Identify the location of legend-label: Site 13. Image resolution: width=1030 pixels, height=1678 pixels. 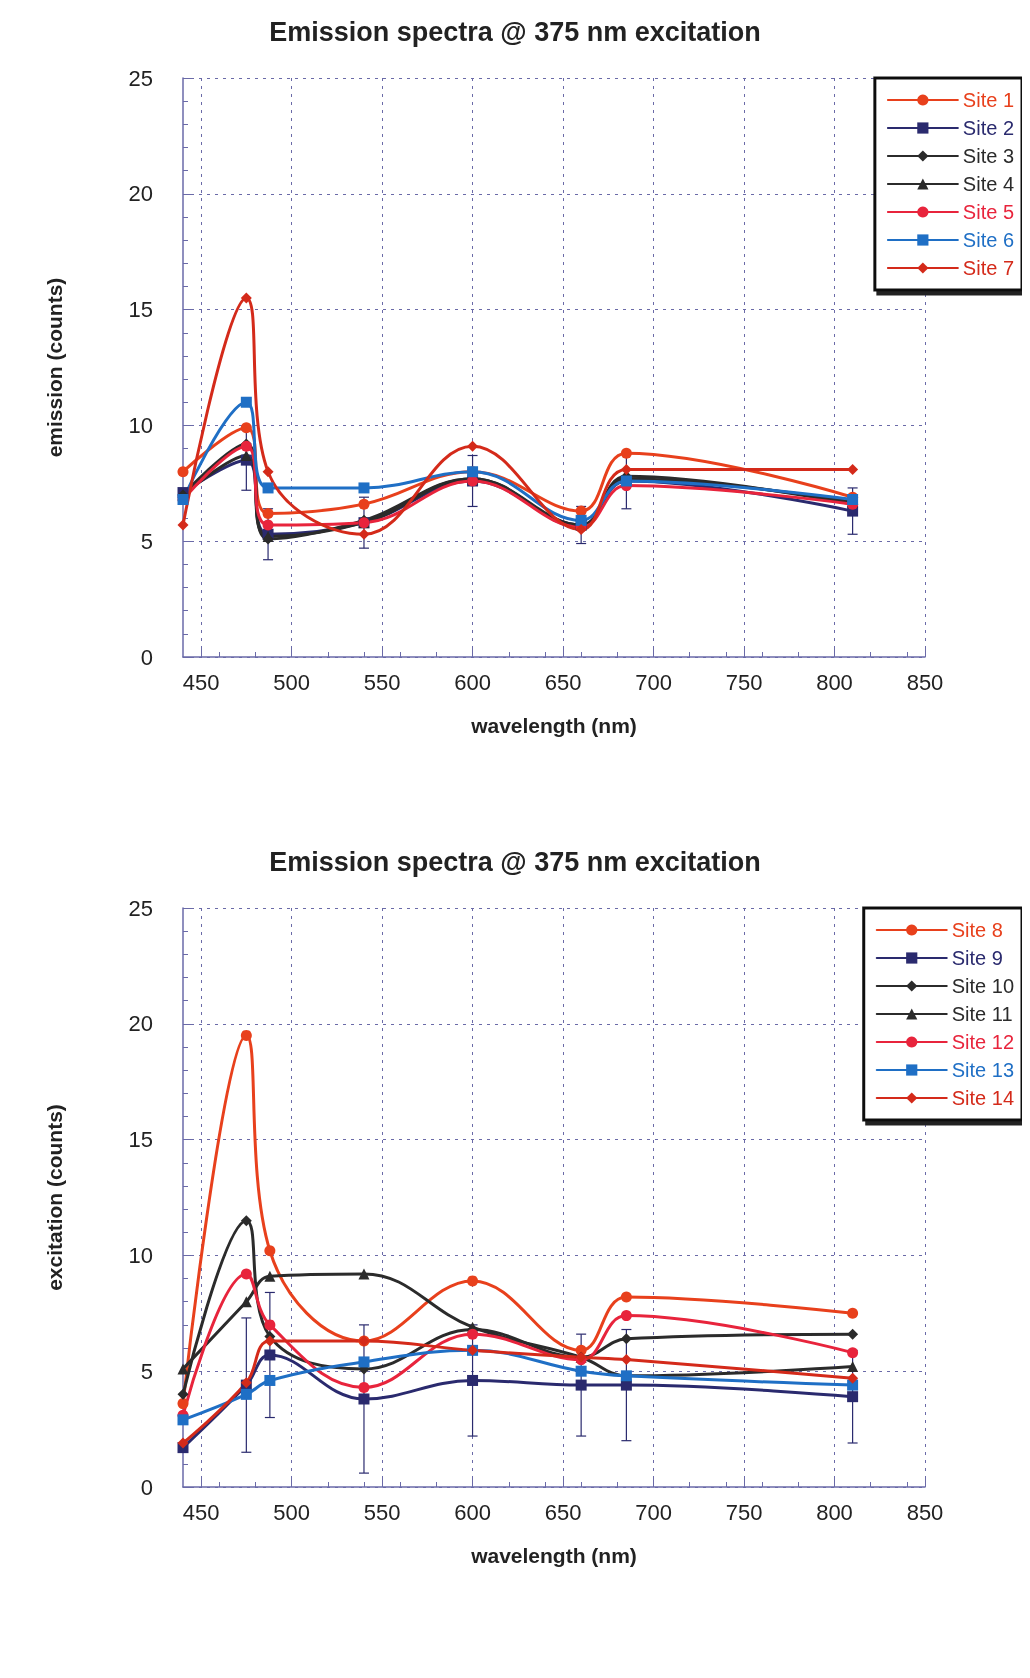
(982, 1070).